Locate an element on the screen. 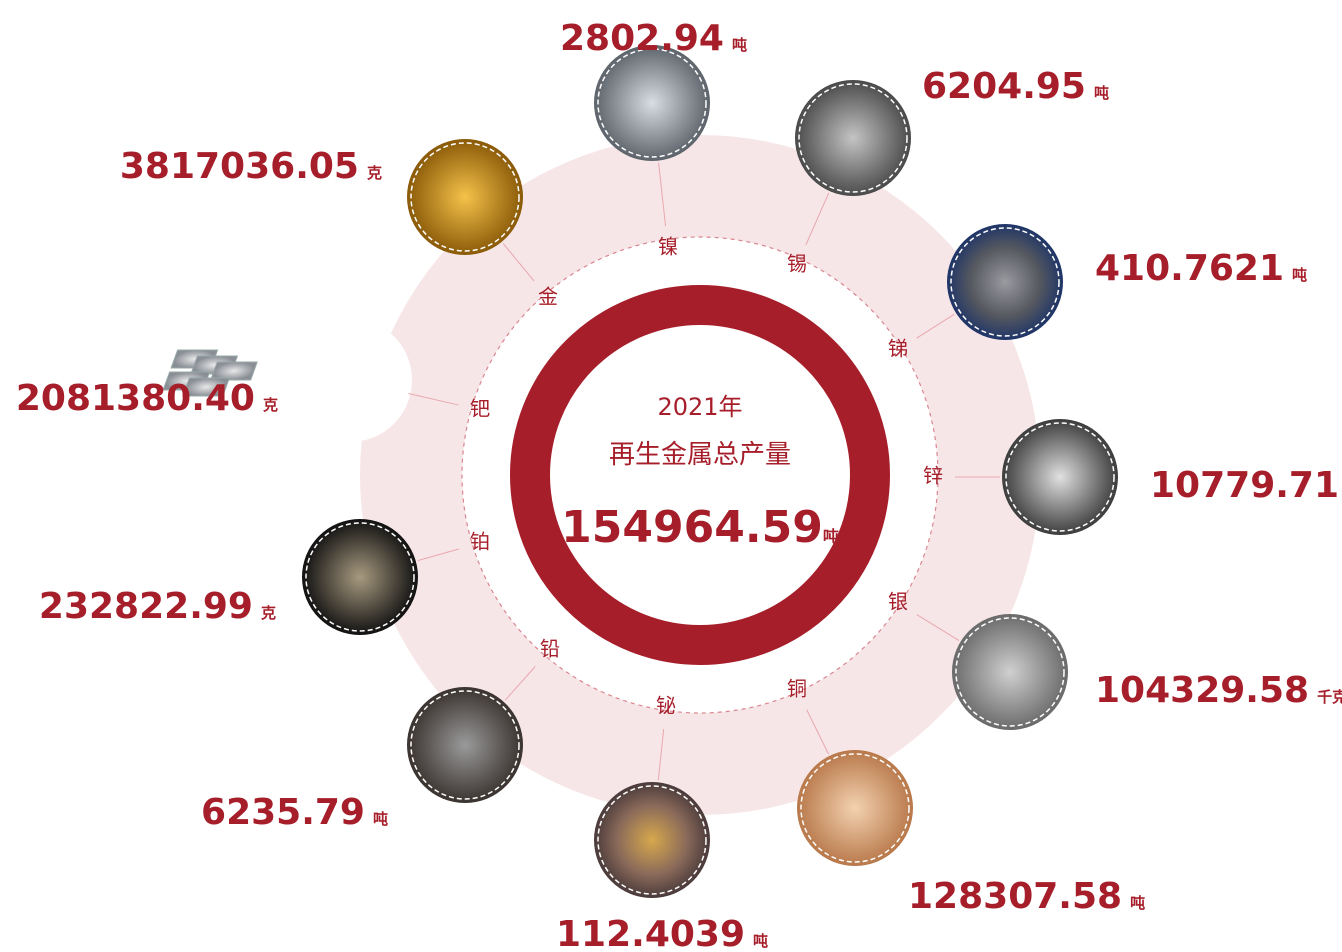 The image size is (1342, 952). metal-name: 钯 is located at coordinates (480, 409).